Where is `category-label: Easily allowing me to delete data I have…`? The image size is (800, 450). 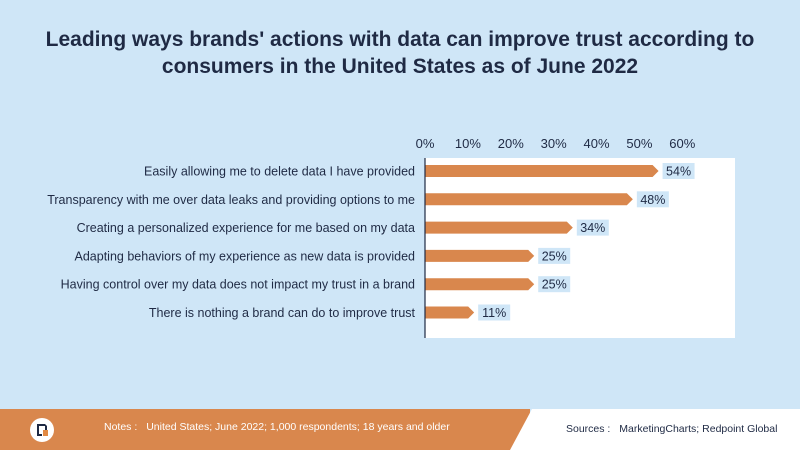 category-label: Easily allowing me to delete data I have… is located at coordinates (279, 172).